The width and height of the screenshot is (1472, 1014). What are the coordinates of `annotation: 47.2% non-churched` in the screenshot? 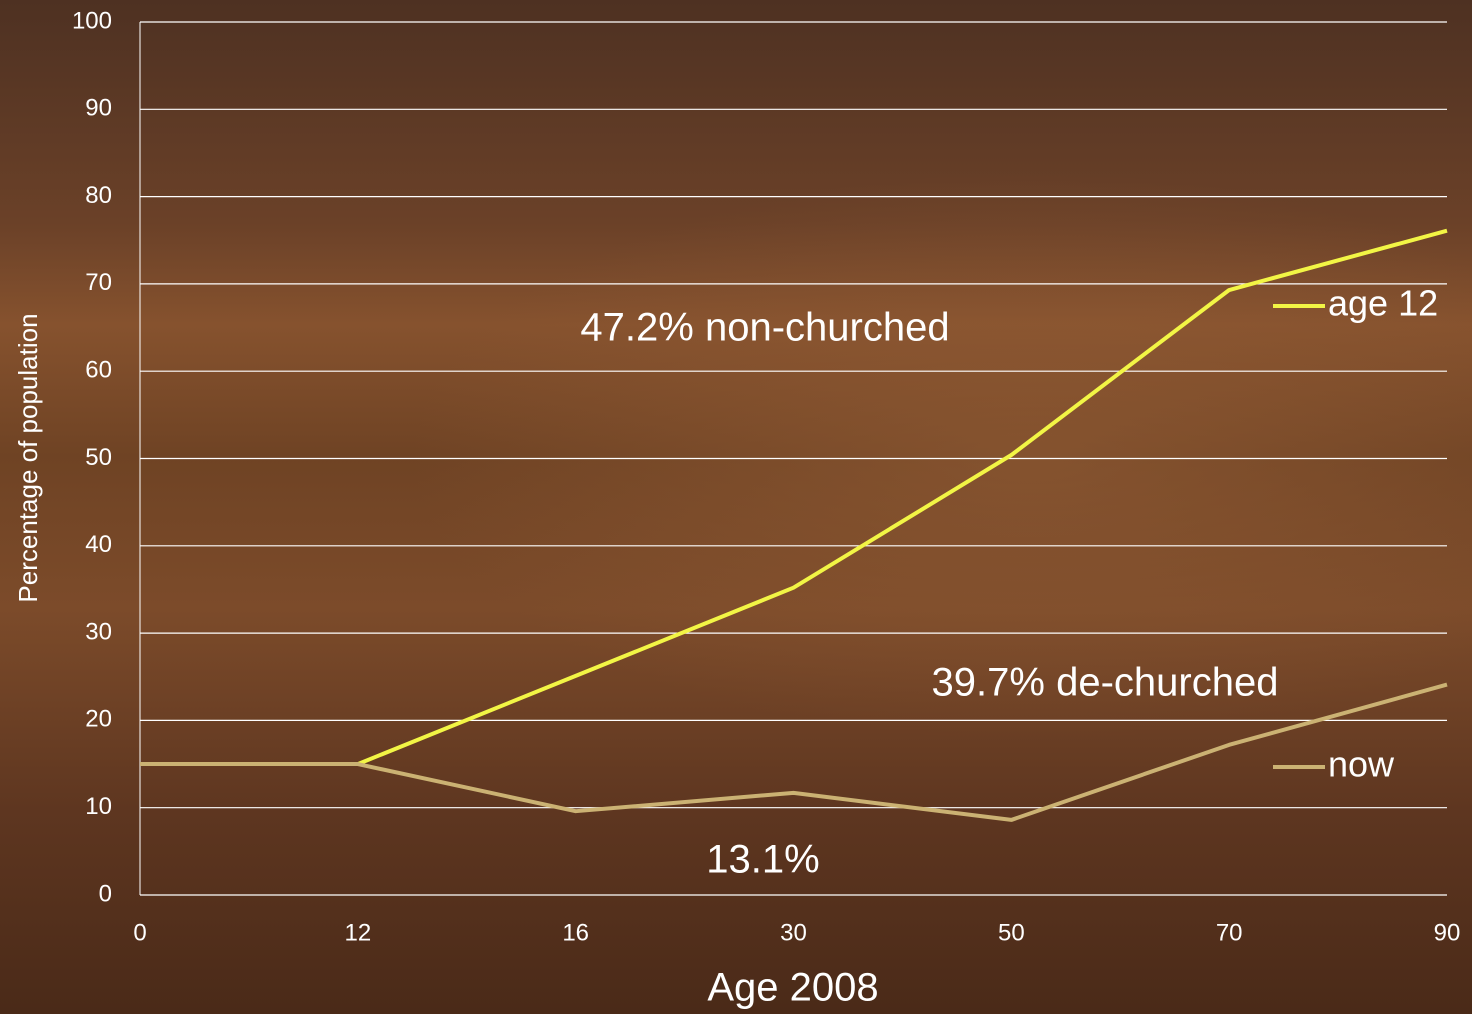 It's located at (764, 328).